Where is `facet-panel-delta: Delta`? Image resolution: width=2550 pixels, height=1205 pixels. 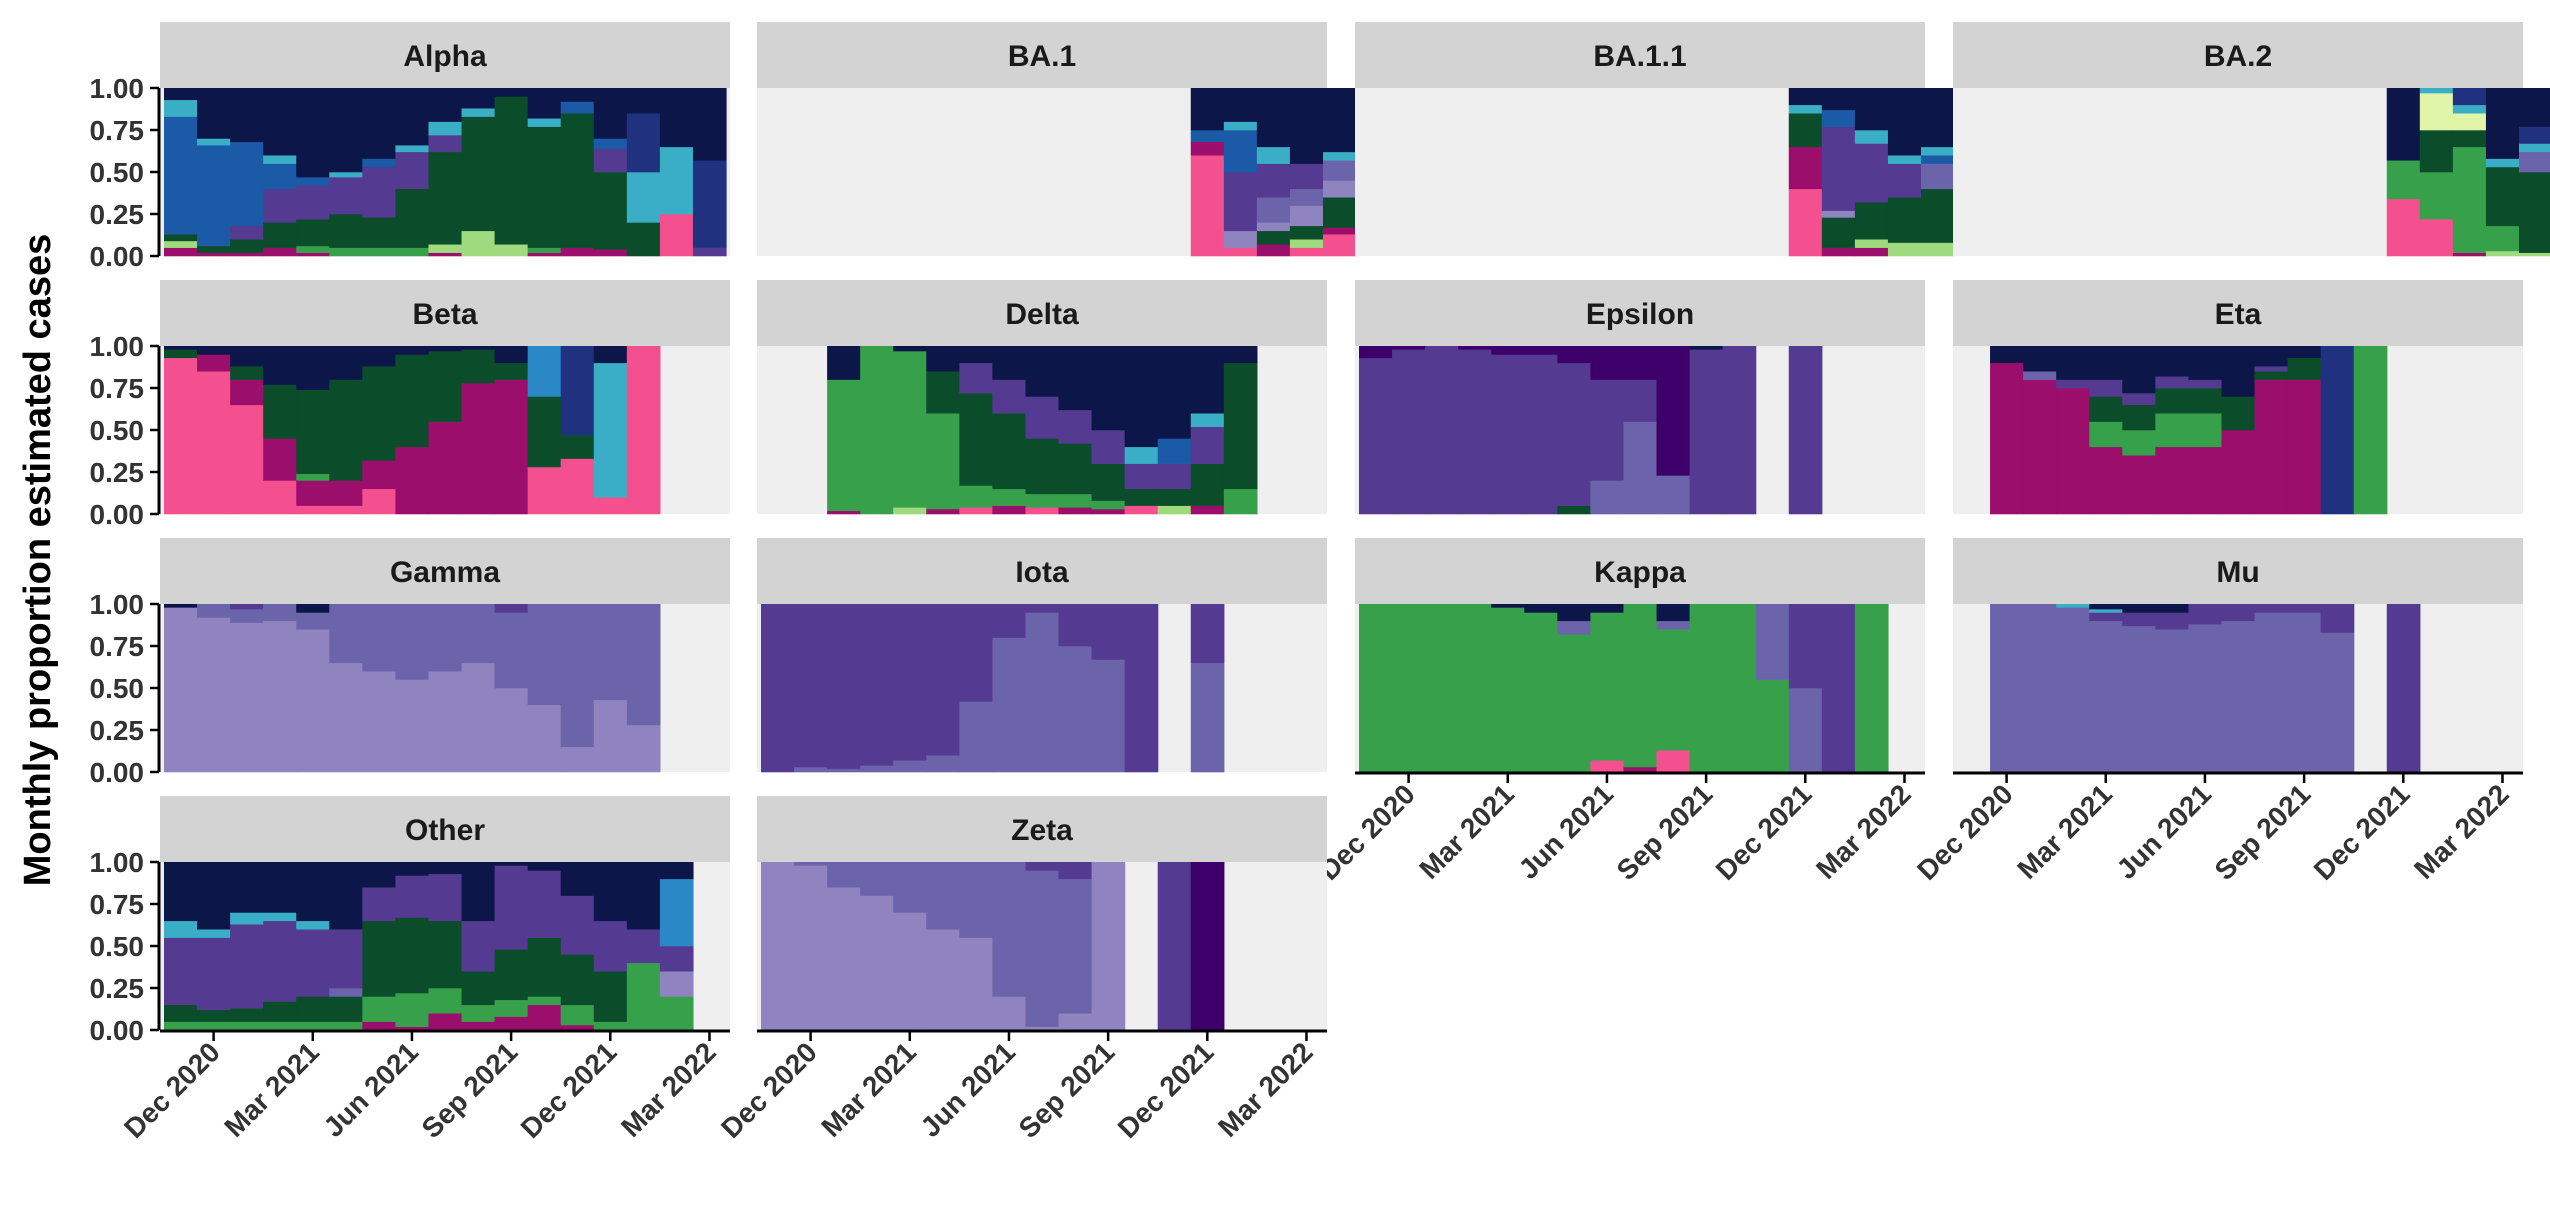 facet-panel-delta: Delta is located at coordinates (1042, 397).